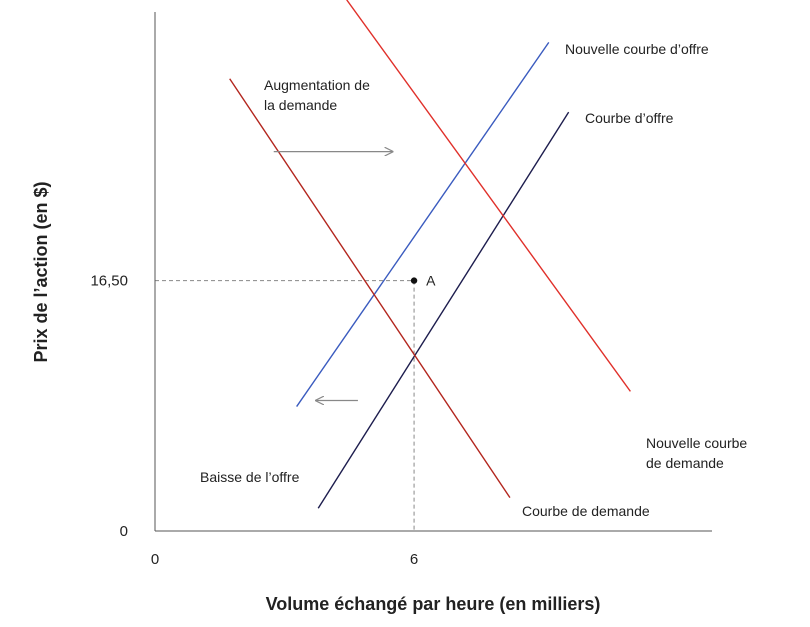 Image resolution: width=810 pixels, height=627 pixels. I want to click on y-tick-0: 0, so click(124, 531).